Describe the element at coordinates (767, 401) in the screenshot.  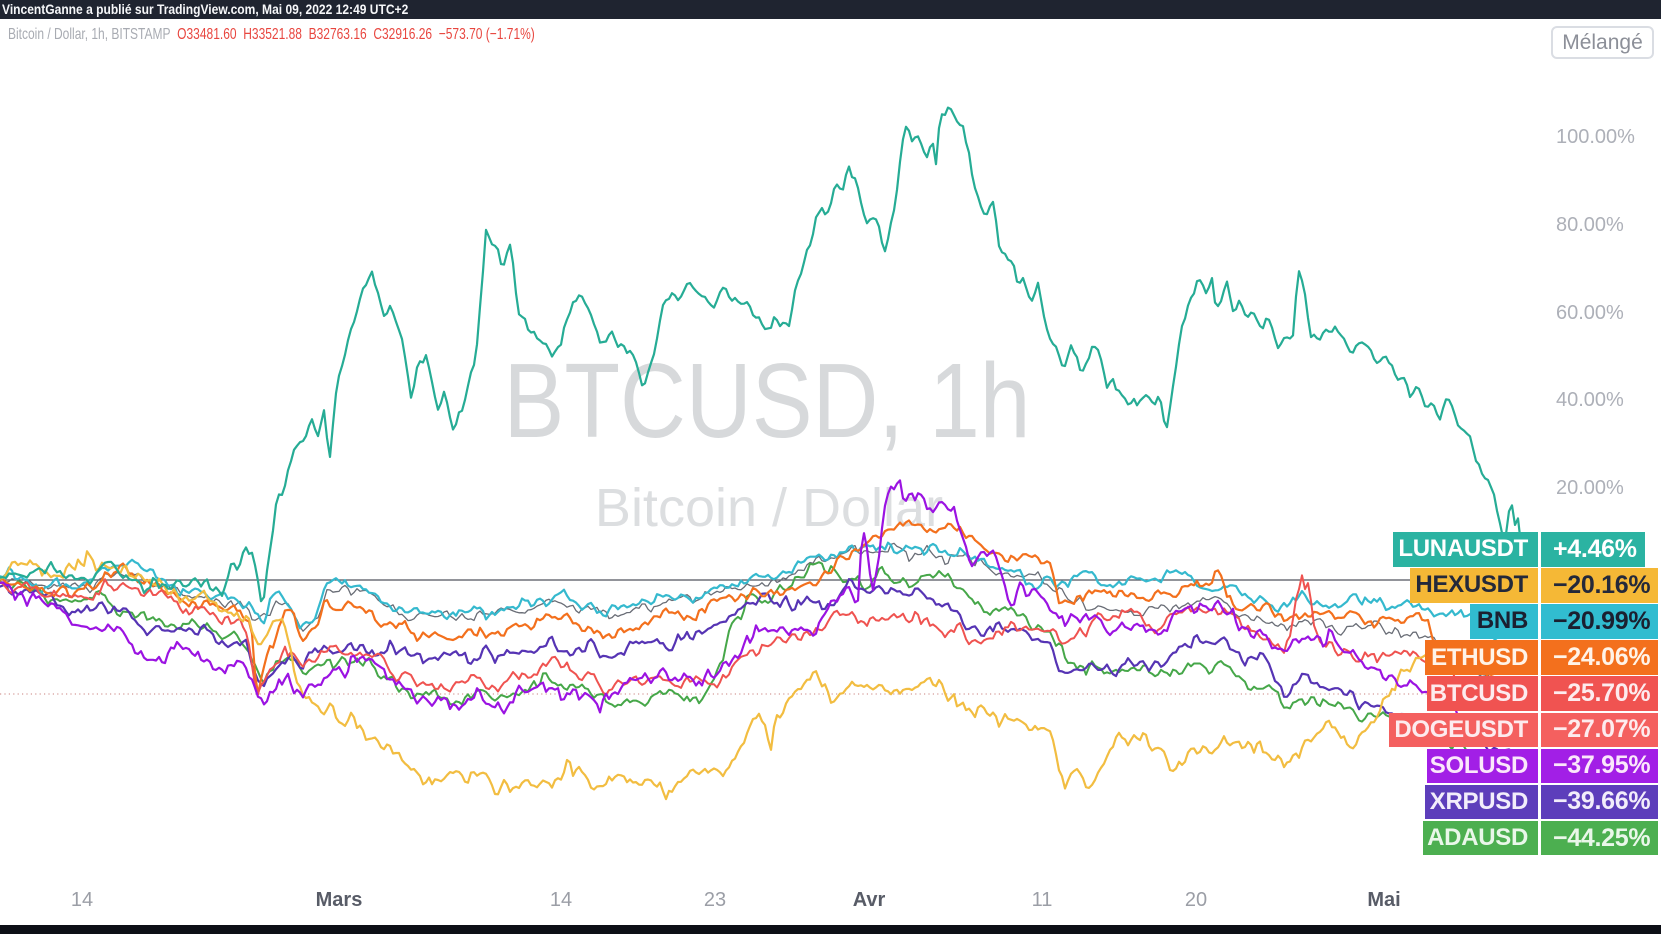
I see `svg-text: BTCUSD, 1h` at that location.